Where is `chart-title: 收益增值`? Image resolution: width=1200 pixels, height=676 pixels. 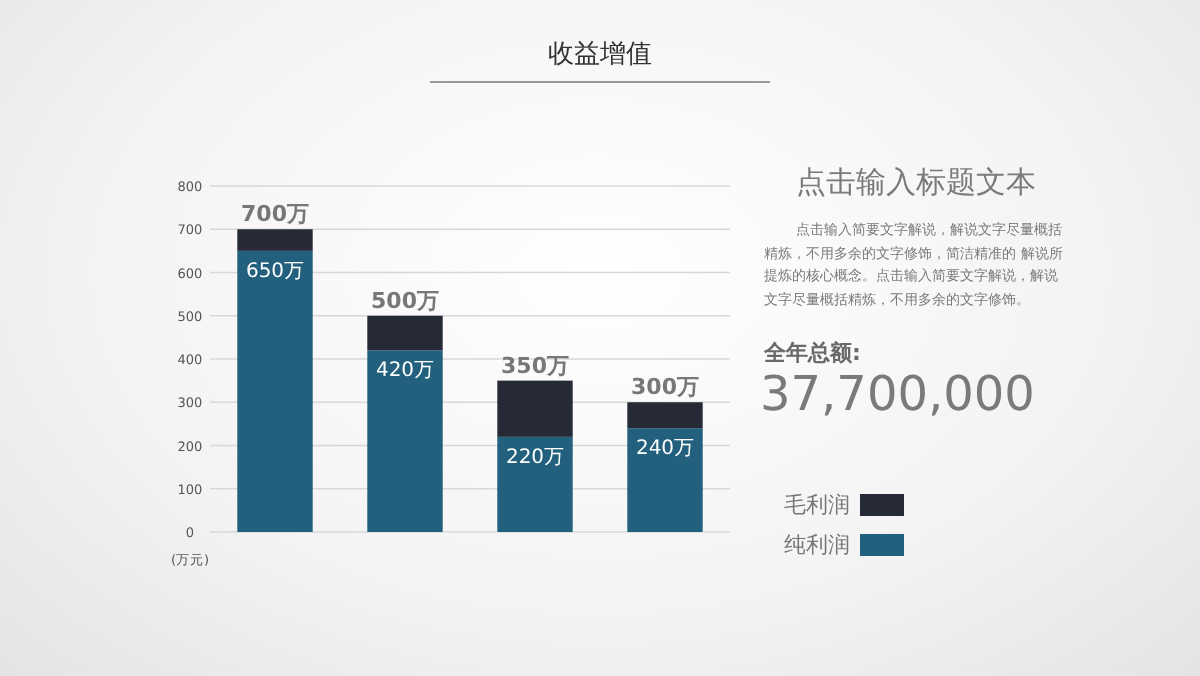 chart-title: 收益增值 is located at coordinates (600, 55).